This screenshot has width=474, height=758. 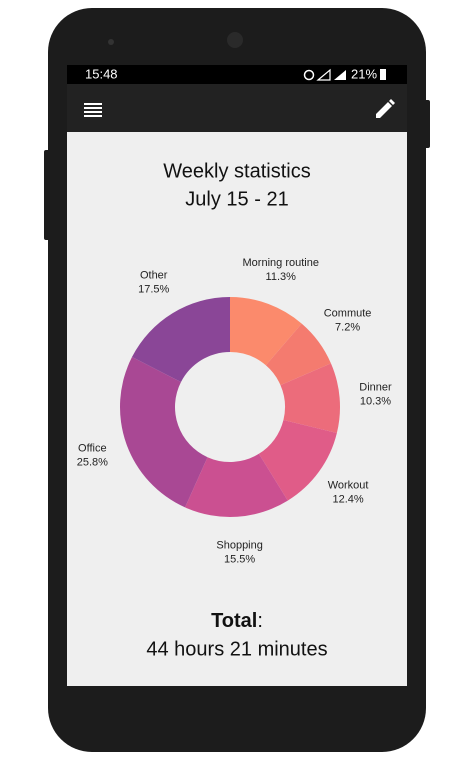 I want to click on edit-button, so click(x=385, y=108).